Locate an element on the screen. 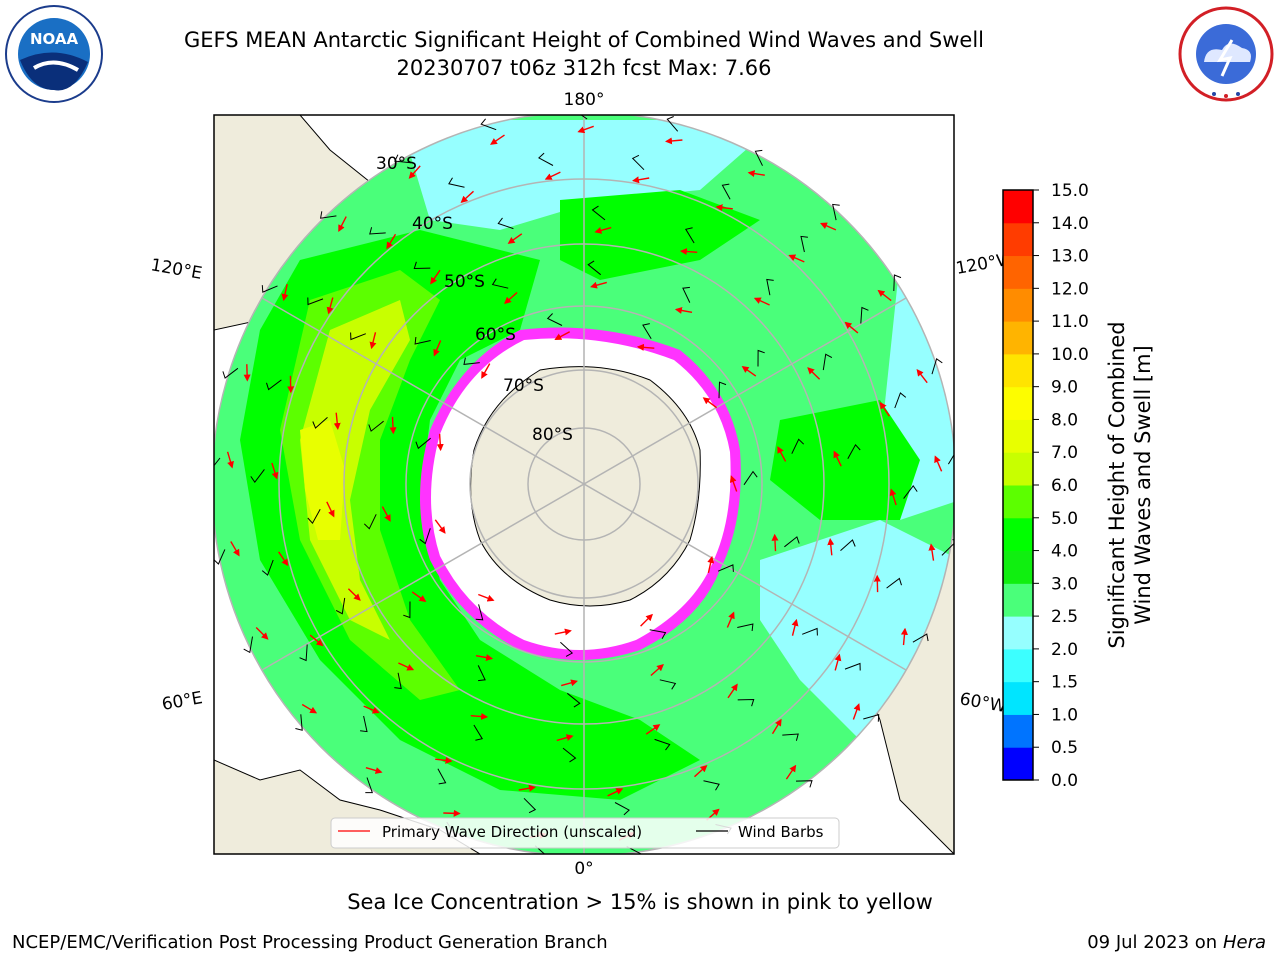  lat-label-30s: 30°S is located at coordinates (396, 164).